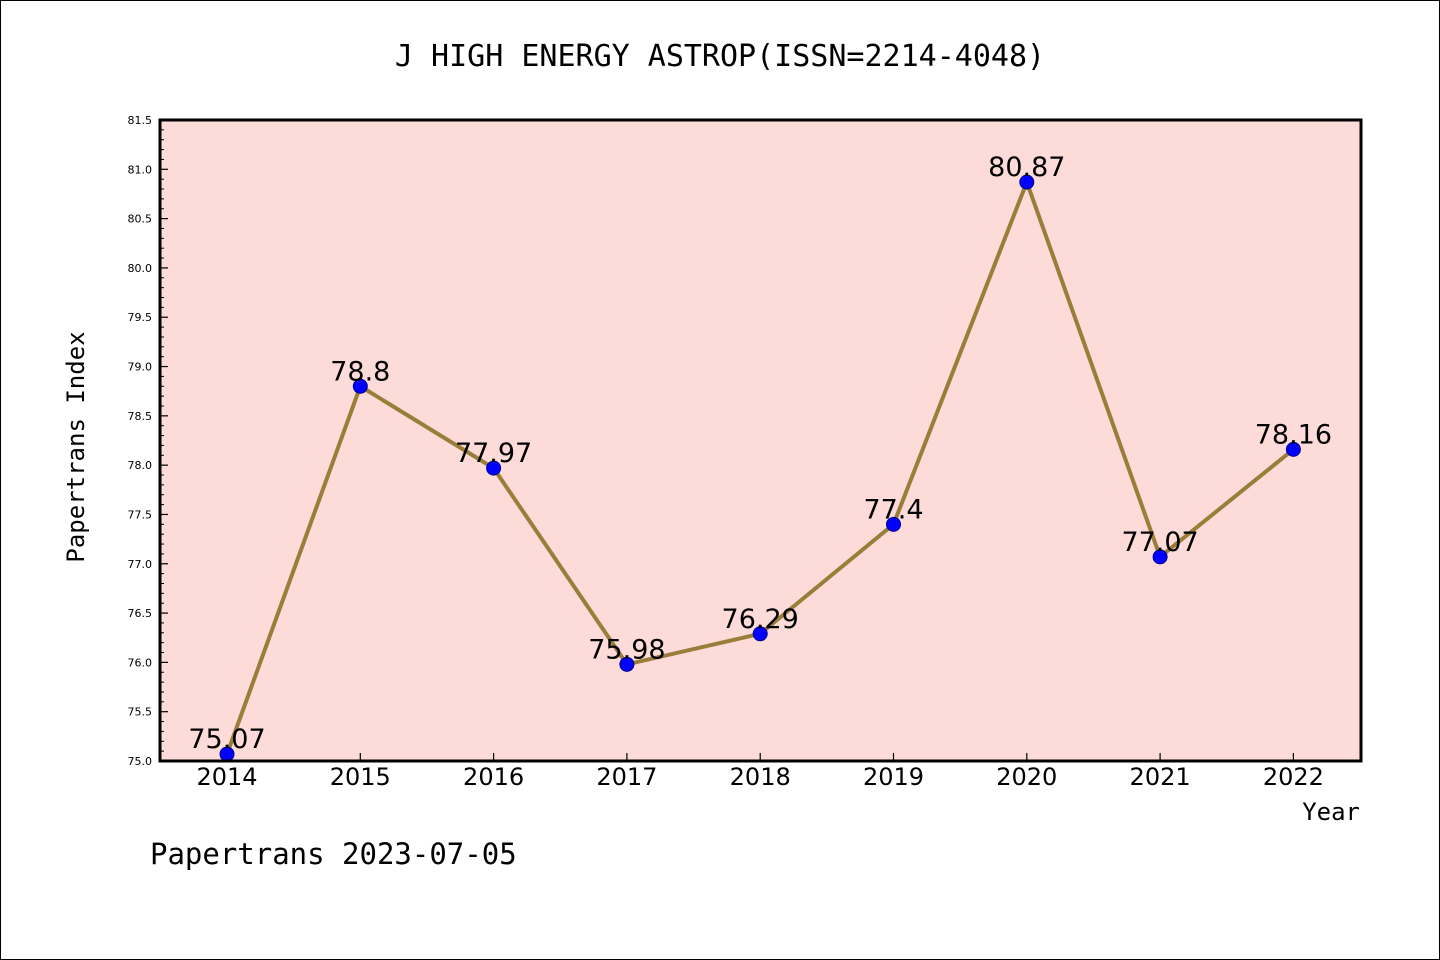 This screenshot has height=960, width=1440. What do you see at coordinates (1293, 777) in the screenshot?
I see `x-tick-label: 2022` at bounding box center [1293, 777].